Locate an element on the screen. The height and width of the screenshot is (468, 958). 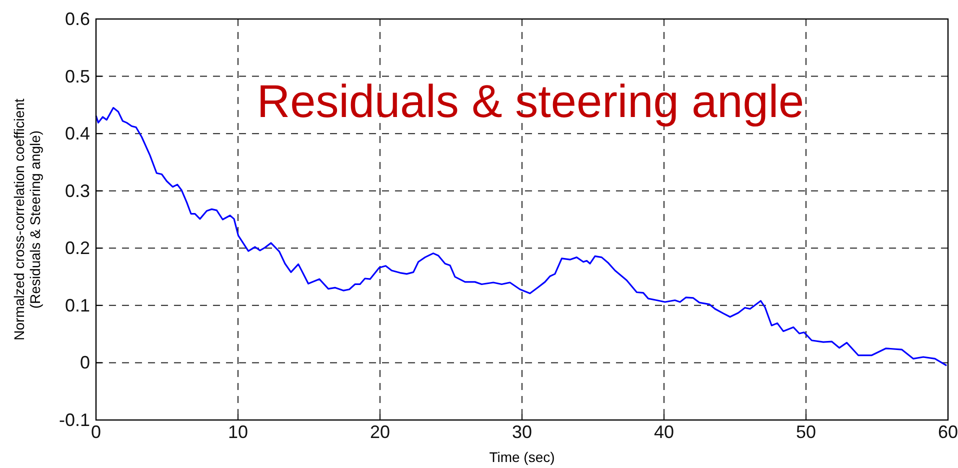
x-tick-label: 10 is located at coordinates (238, 432).